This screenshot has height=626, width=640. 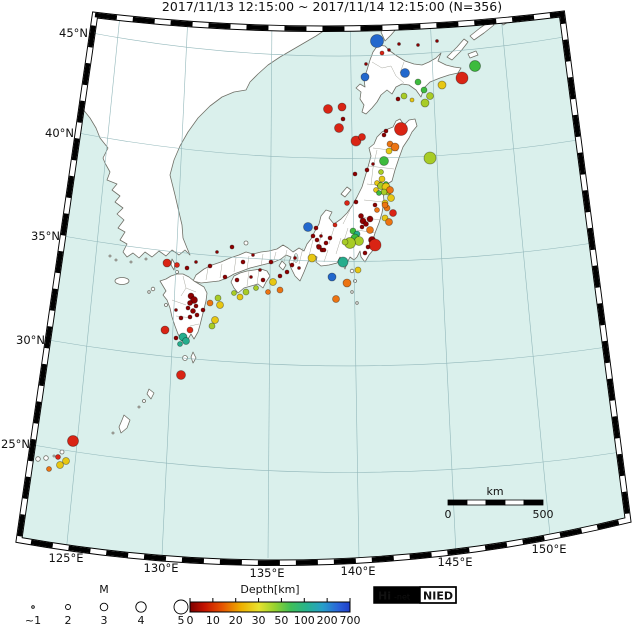 I want to click on lat-label: 35°N, so click(x=45, y=236).